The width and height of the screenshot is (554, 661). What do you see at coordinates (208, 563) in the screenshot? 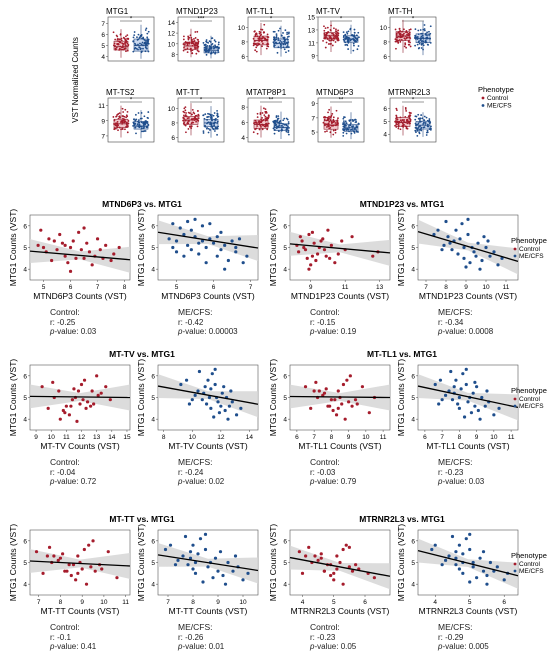
I see `fit-line` at bounding box center [208, 563].